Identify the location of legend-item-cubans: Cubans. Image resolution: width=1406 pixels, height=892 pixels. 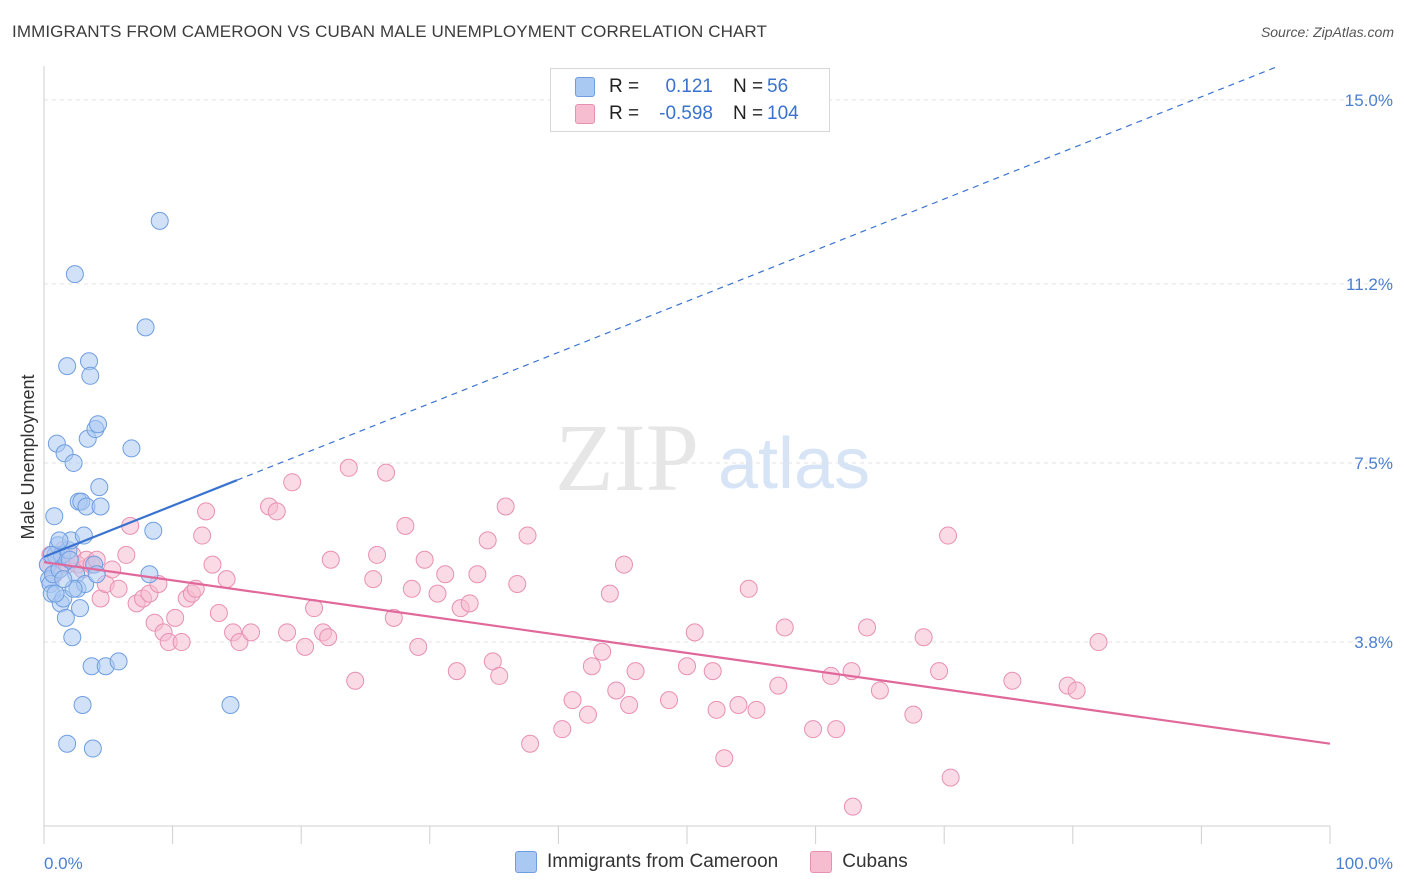
(859, 862).